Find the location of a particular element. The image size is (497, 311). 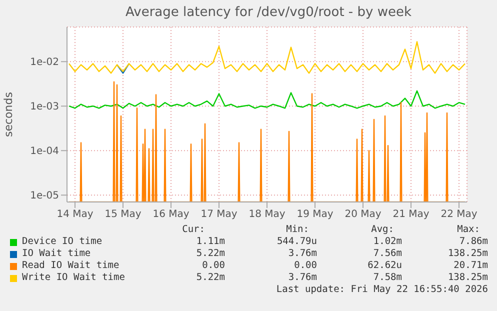

legend-label: Device IO time is located at coordinates (62, 242).